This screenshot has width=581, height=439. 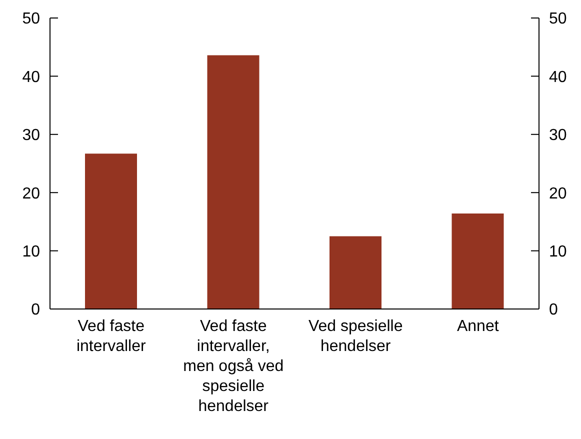 I want to click on y2-tick-label: 10, so click(x=558, y=251).